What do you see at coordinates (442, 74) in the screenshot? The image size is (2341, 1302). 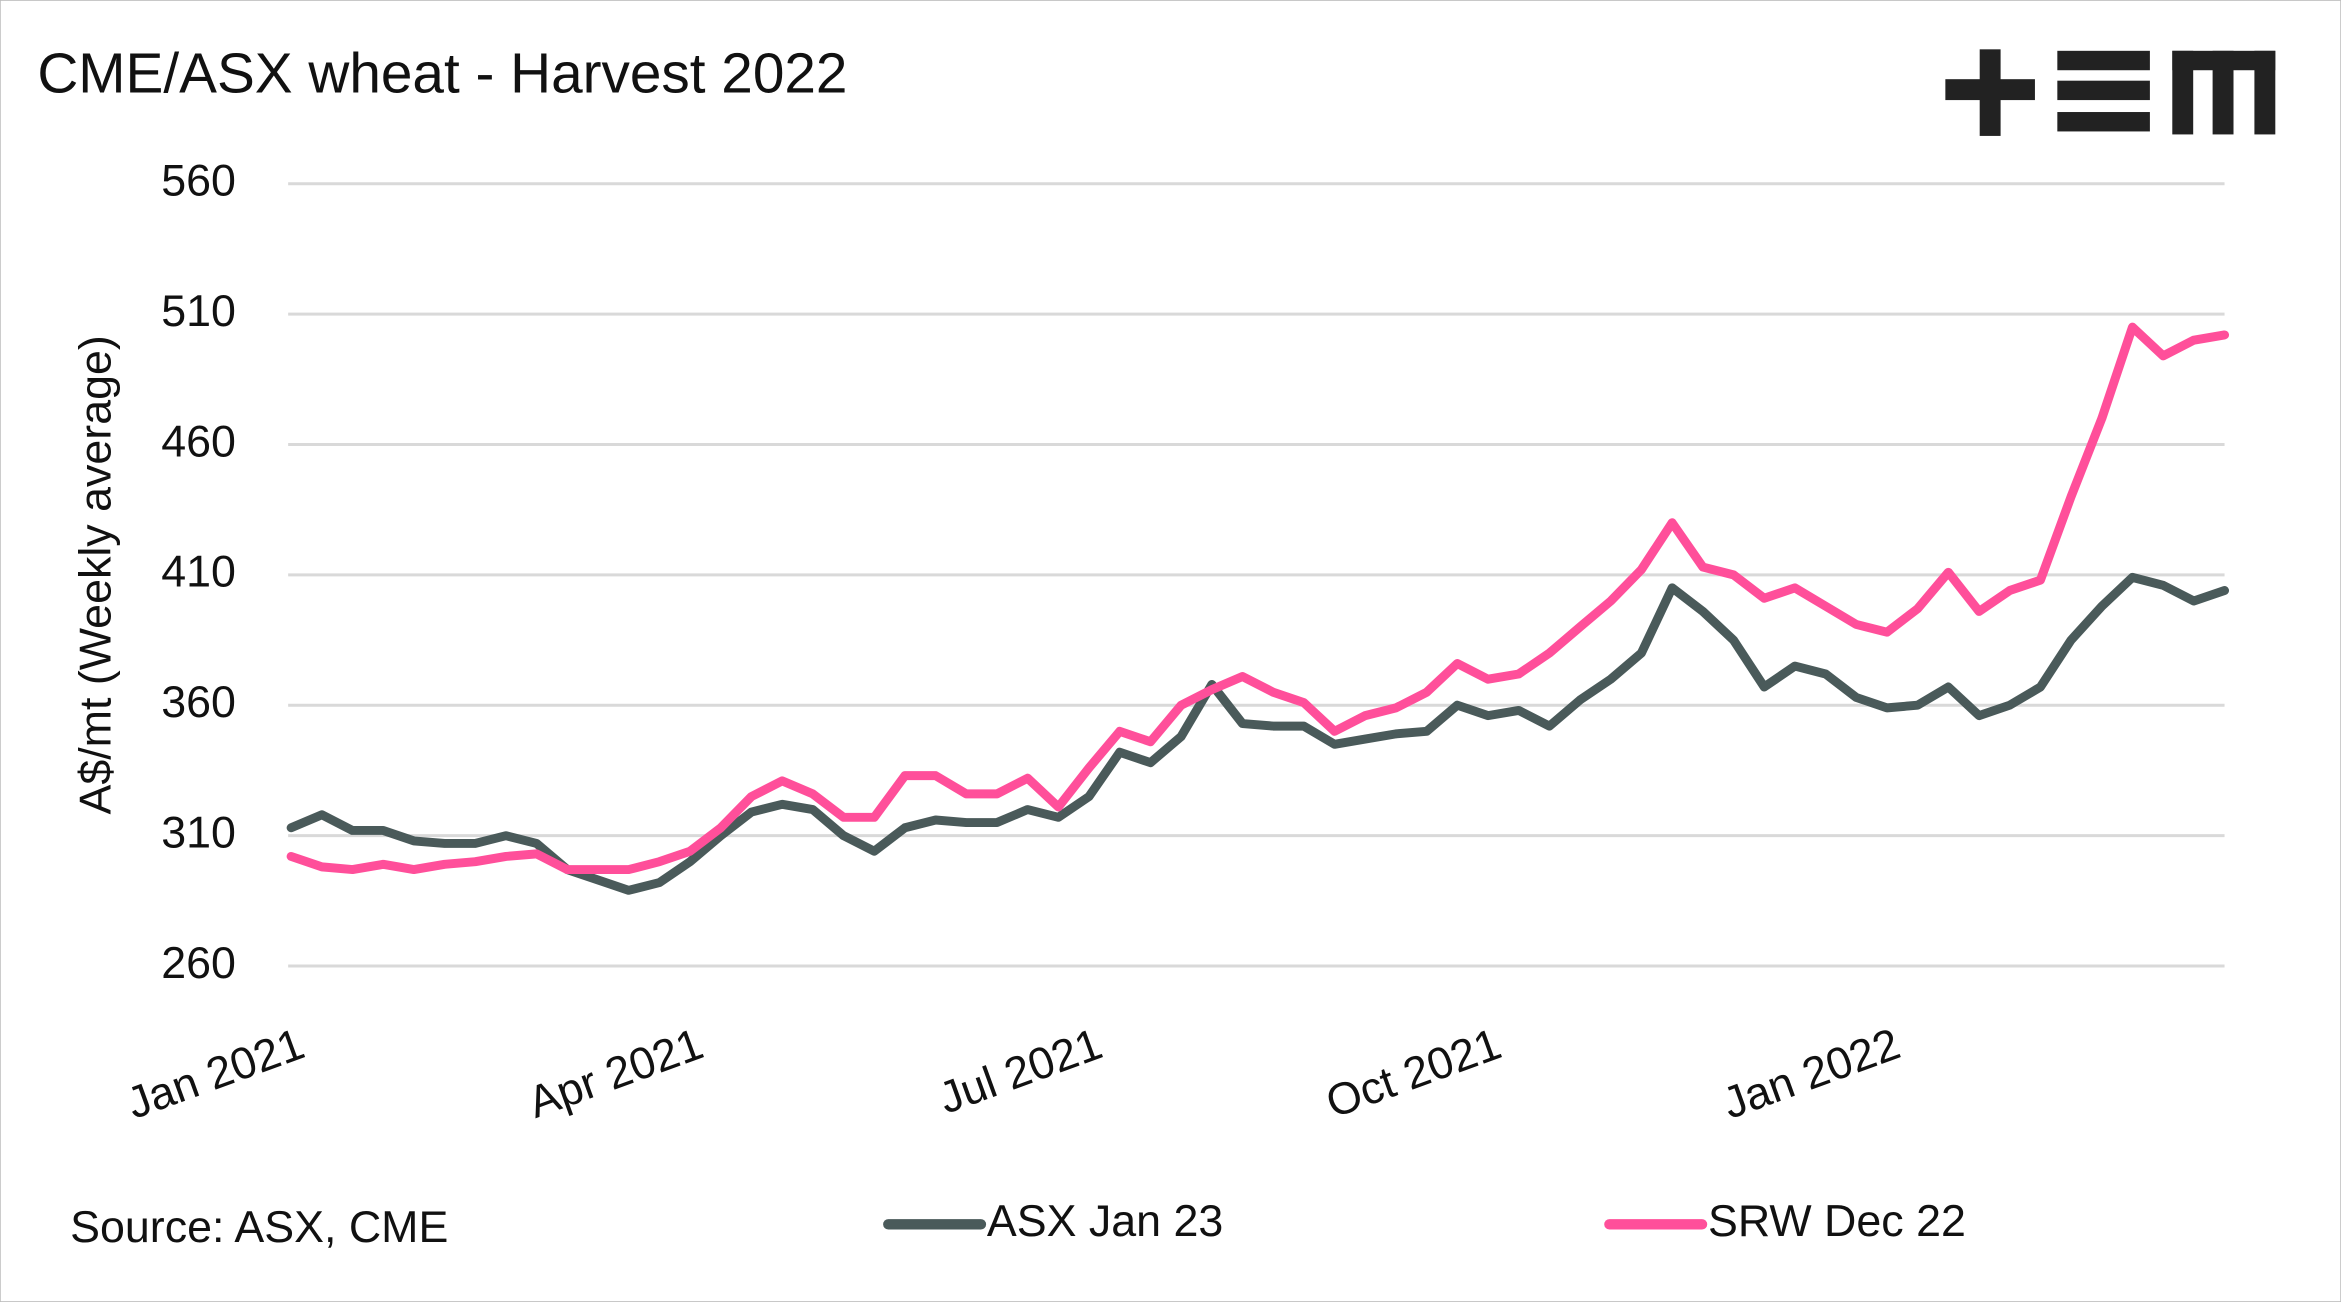 I see `chart-title: CME/ASX wheat - Harvest 2022` at bounding box center [442, 74].